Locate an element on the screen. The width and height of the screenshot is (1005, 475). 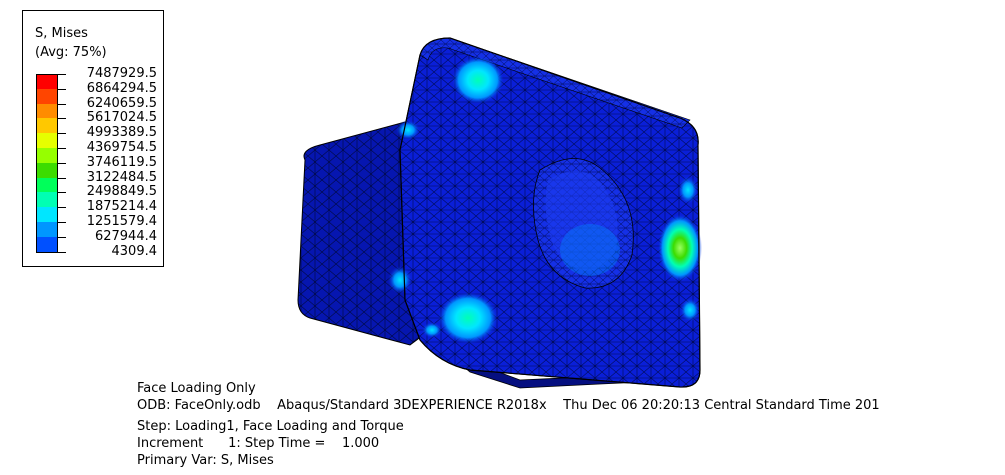
hotspot-bottom is located at coordinates (468, 318).